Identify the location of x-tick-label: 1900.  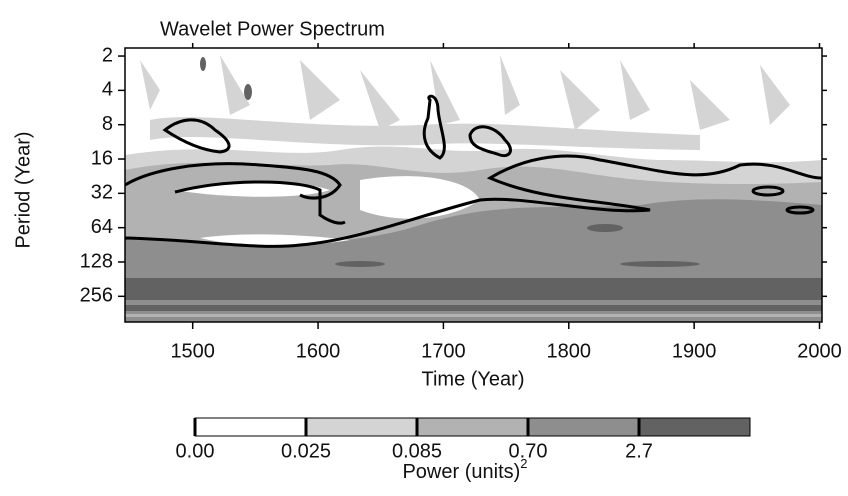
(694, 351).